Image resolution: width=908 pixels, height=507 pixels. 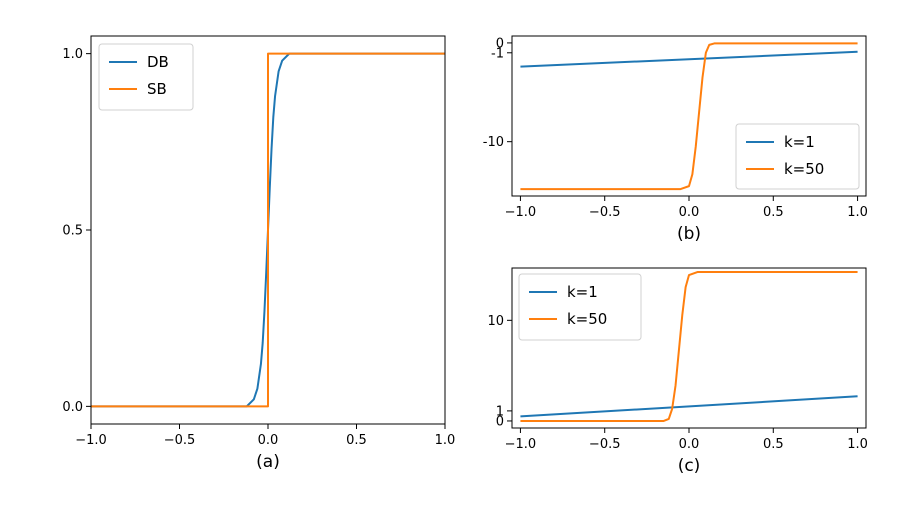 I want to click on panel-label: (b), so click(x=689, y=234).